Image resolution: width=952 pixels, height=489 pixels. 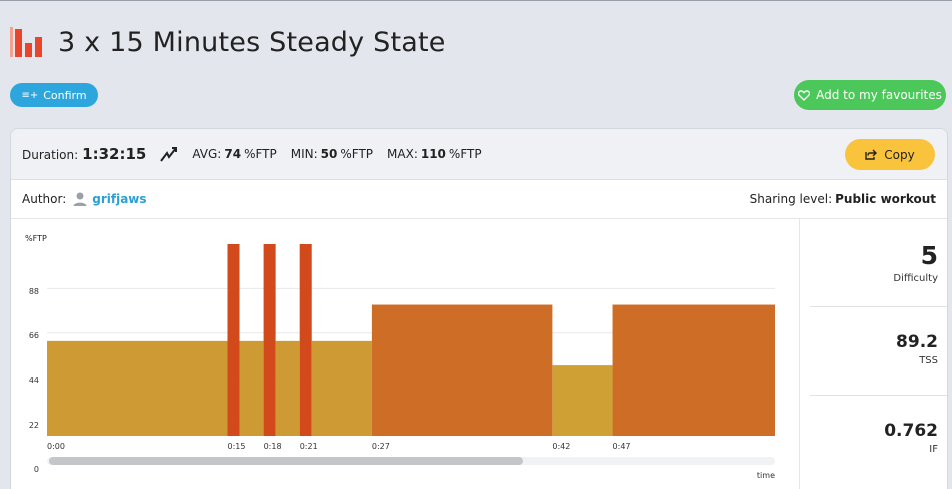 I want to click on top-divider, so click(x=476, y=0).